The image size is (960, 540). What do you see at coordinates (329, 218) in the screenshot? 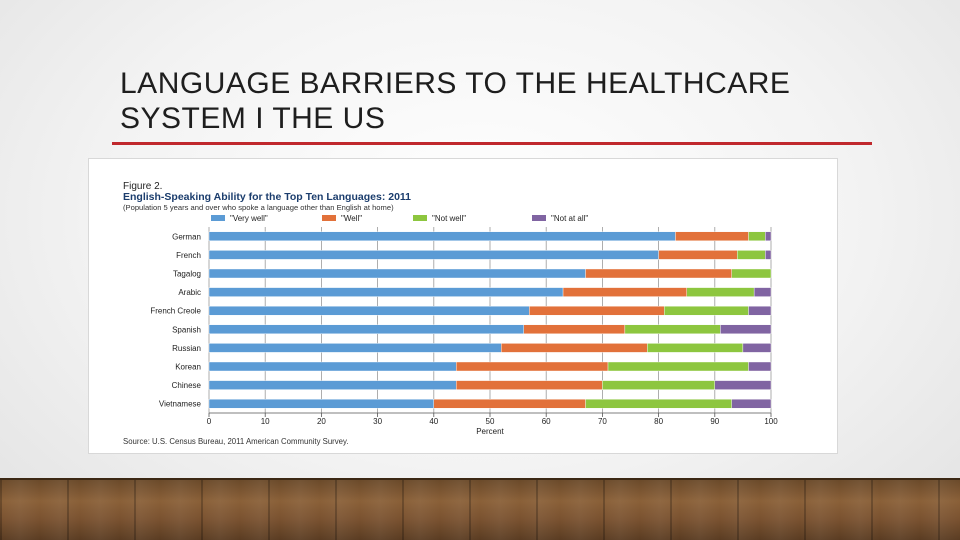
I see `legend-swatch-well` at bounding box center [329, 218].